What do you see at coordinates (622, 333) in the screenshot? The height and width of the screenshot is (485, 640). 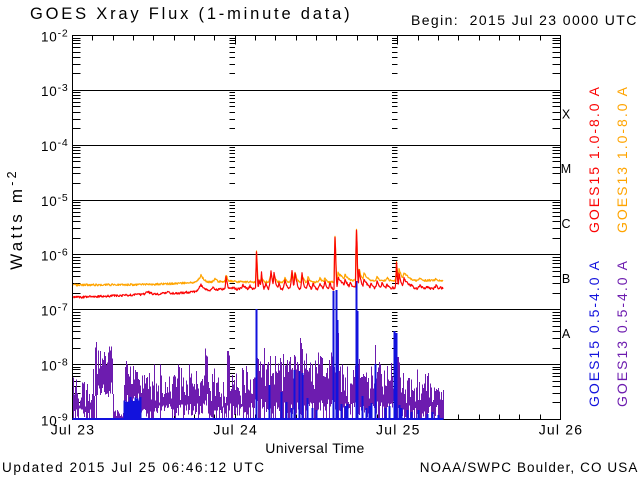 I see `svg-text: GOES13 0.5-4.0 A` at bounding box center [622, 333].